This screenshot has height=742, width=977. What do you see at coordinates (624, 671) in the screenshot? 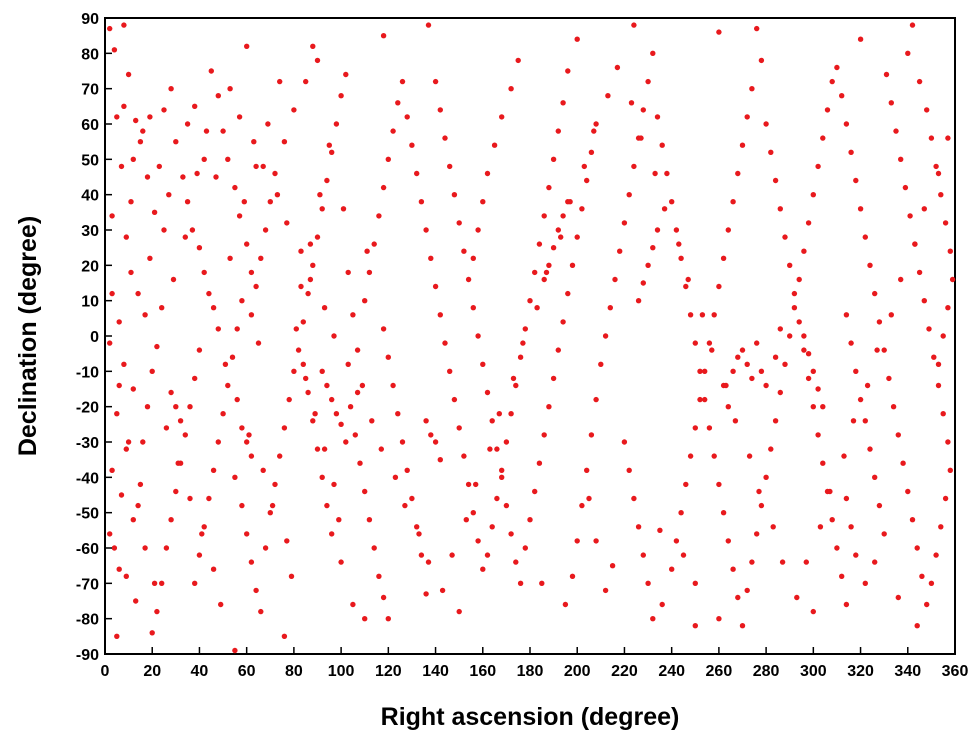
I see `x-tick-label: 220` at bounding box center [624, 671].